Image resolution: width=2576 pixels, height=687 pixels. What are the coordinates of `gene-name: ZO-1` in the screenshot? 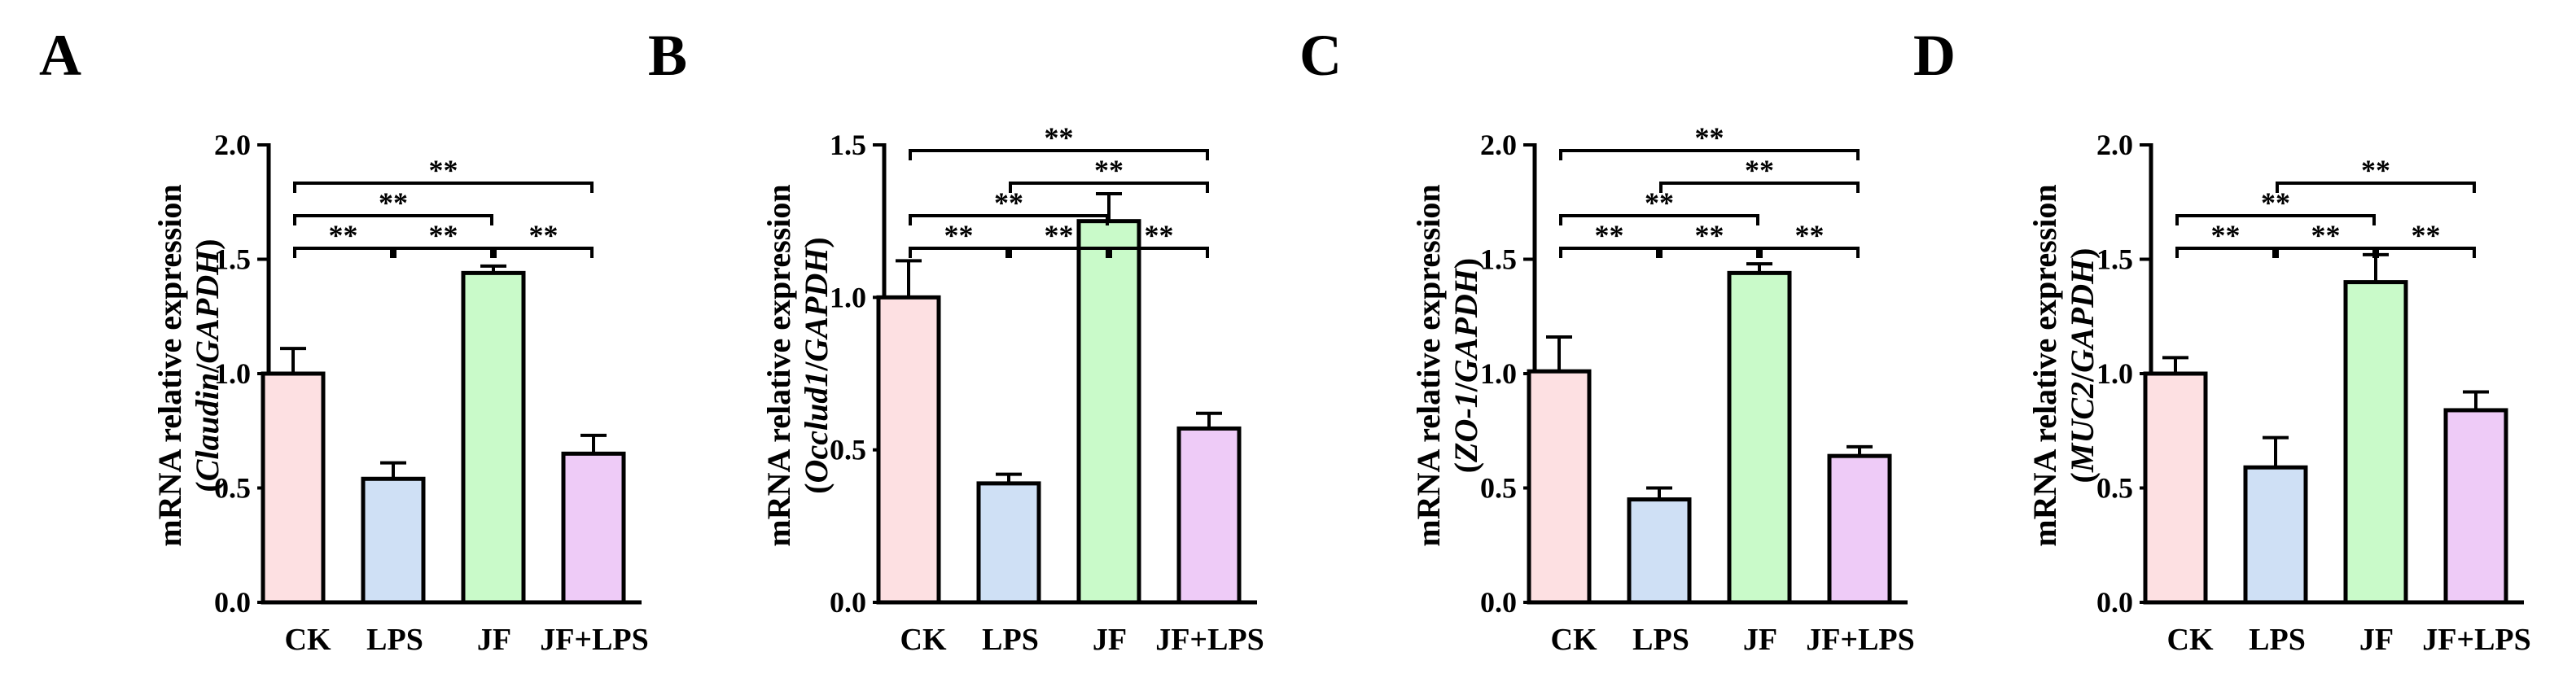 It's located at (1466, 427).